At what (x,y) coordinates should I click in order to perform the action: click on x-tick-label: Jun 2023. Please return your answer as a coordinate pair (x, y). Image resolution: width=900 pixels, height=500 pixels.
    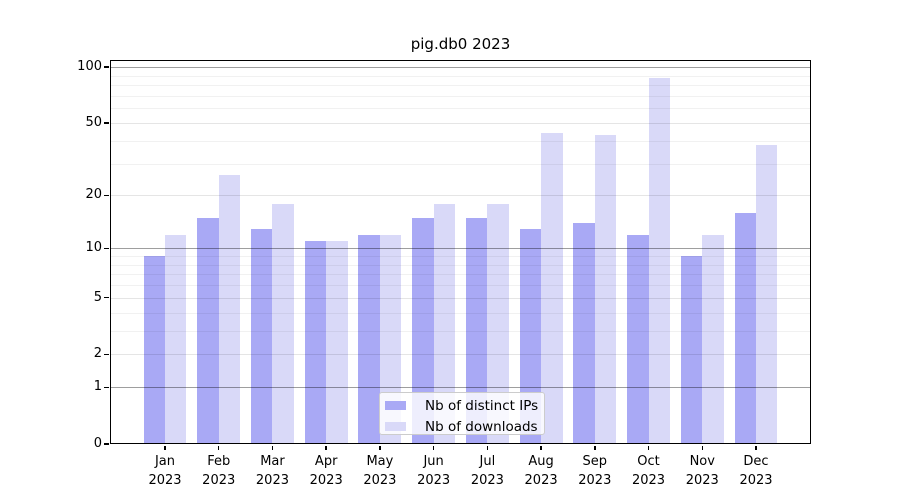
    Looking at the image, I should click on (434, 471).